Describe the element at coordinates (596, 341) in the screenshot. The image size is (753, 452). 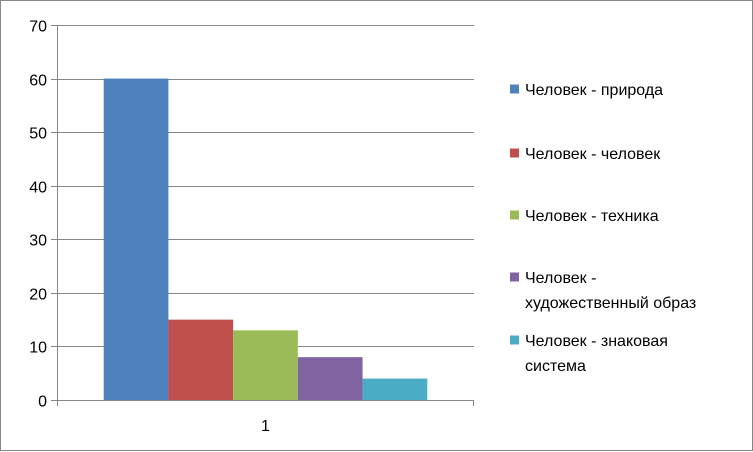
I see `legend-label: Человек - знаковая` at that location.